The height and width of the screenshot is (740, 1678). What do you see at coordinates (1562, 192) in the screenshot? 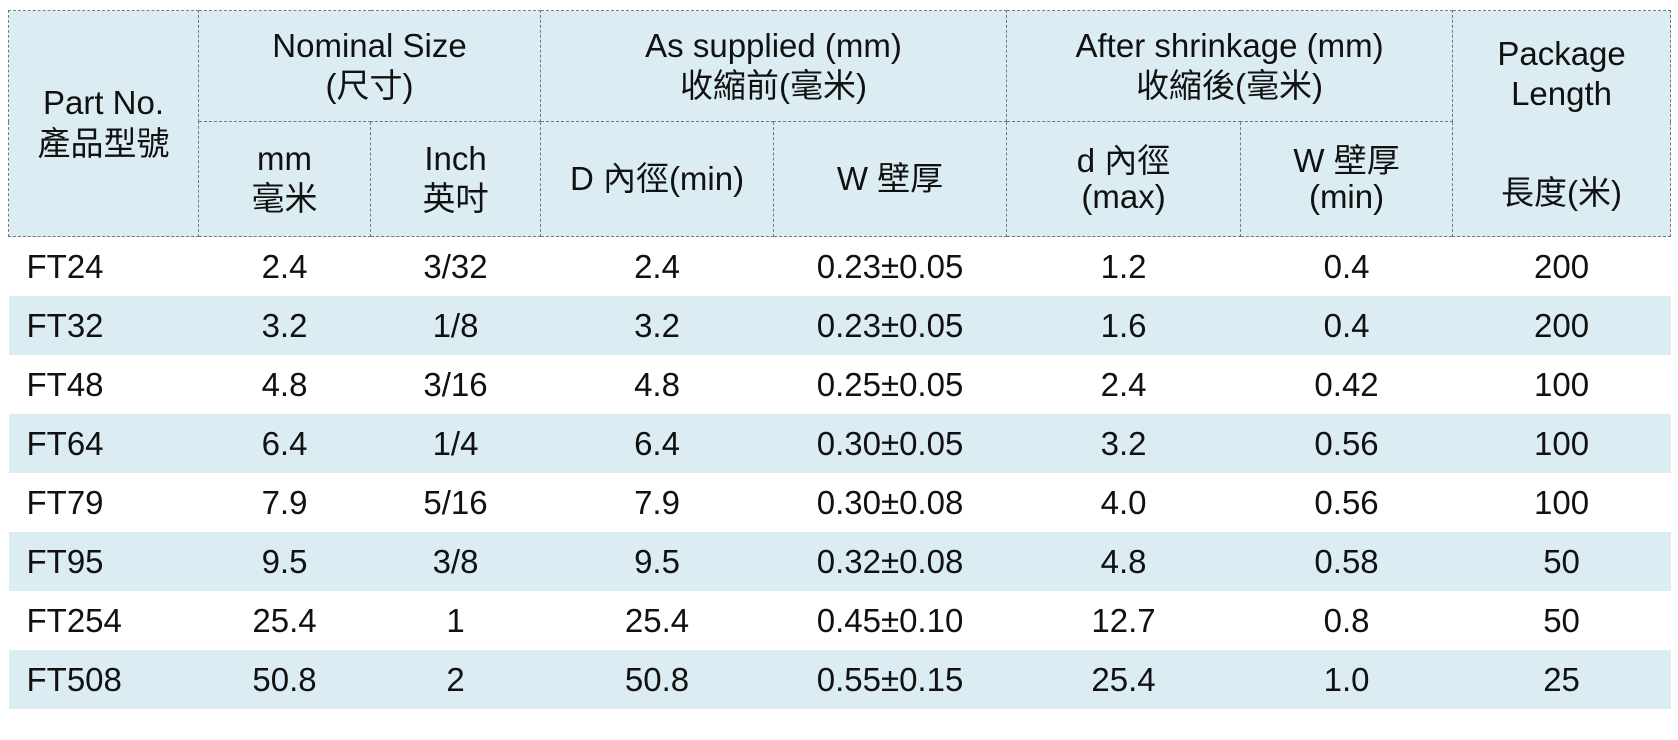
I see `header-package-length-zh: 長度(米)` at bounding box center [1562, 192].